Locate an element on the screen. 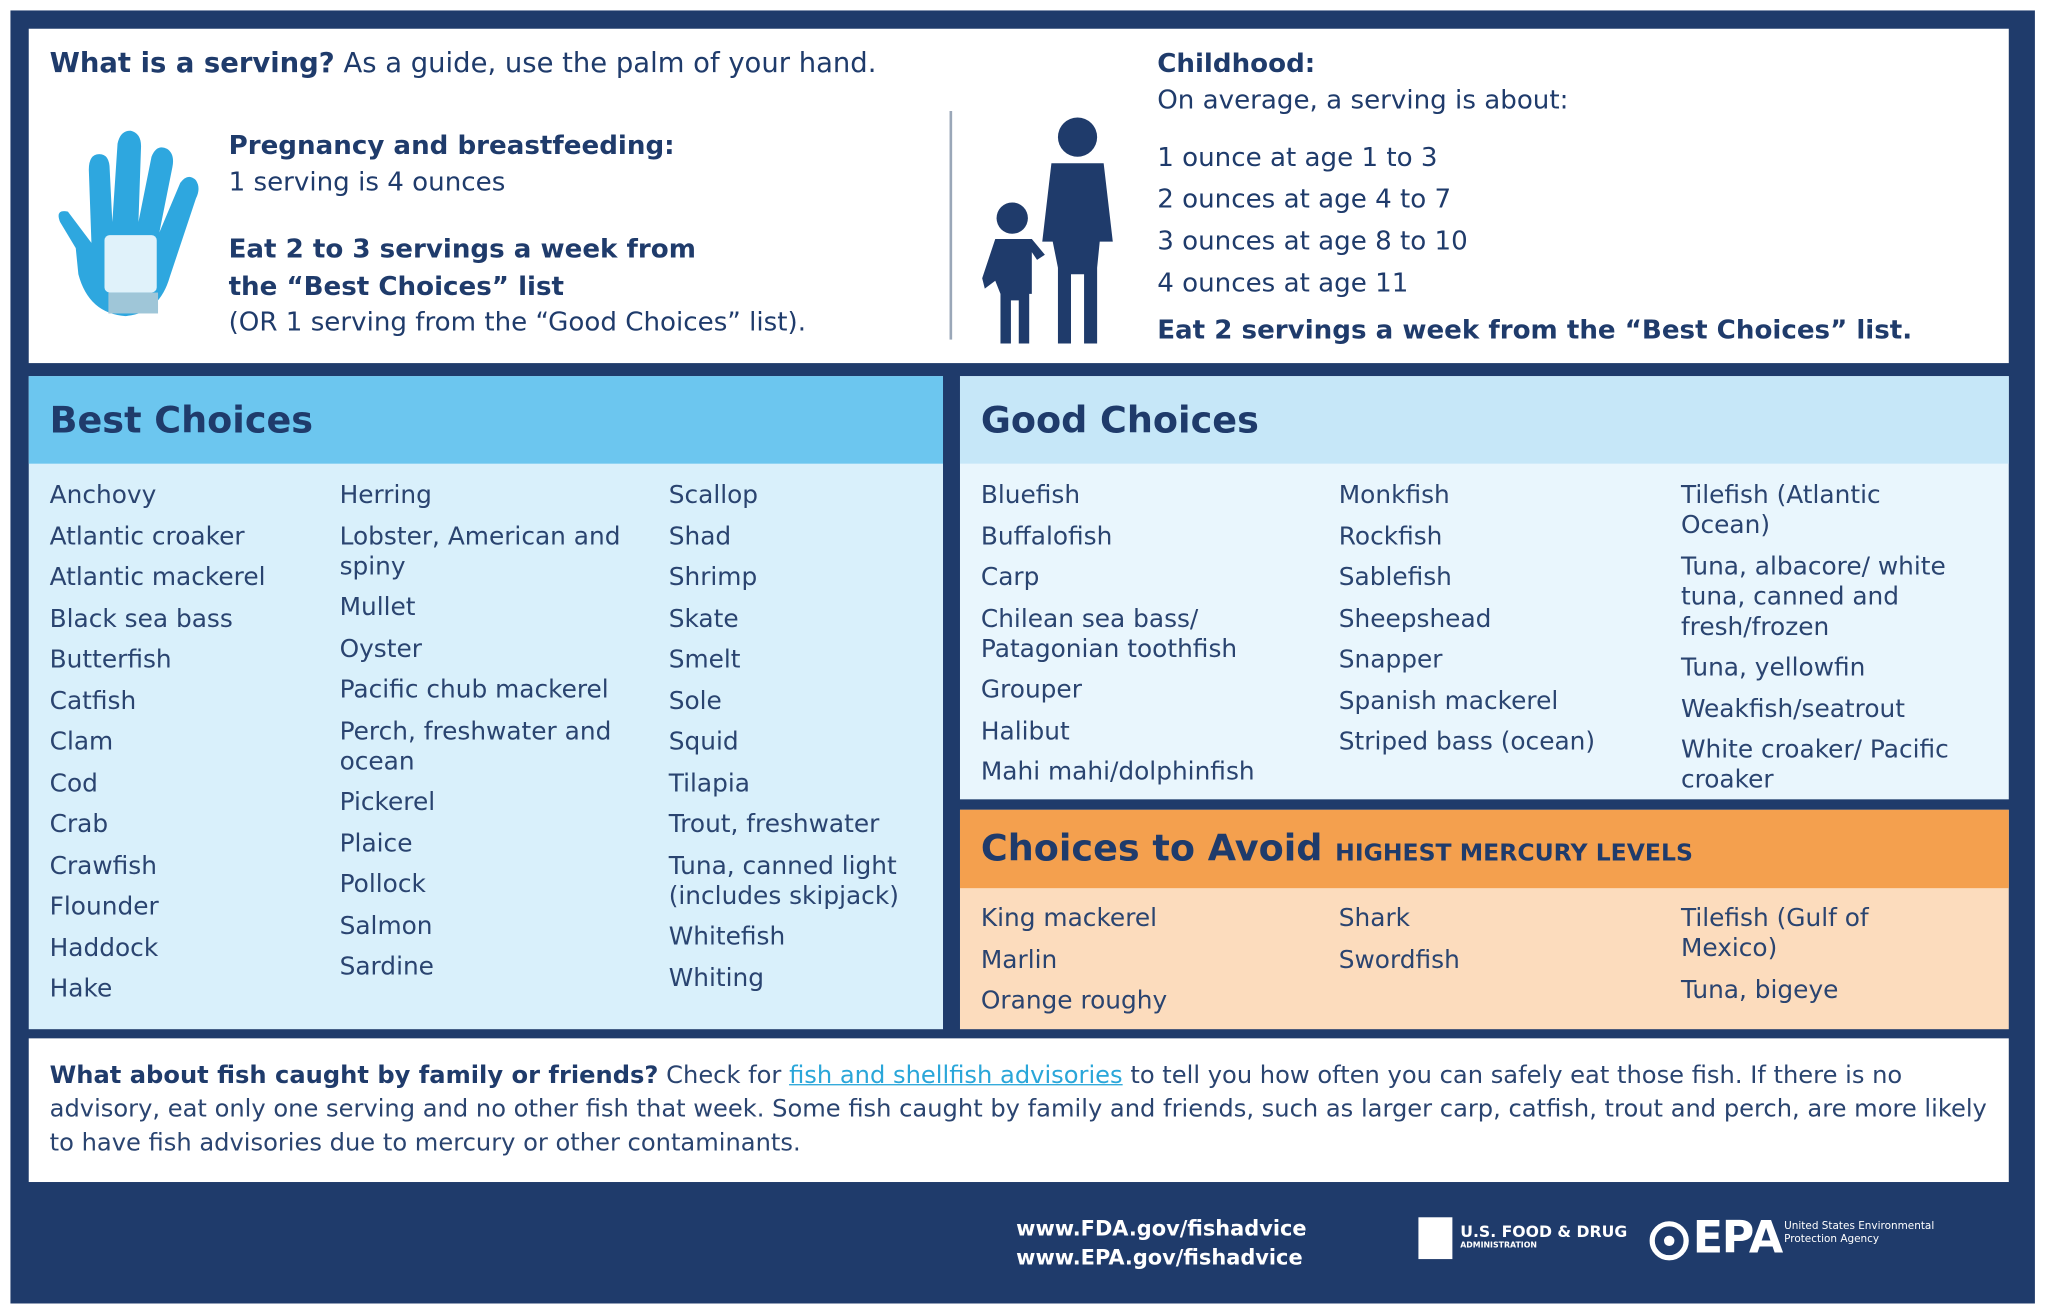 This screenshot has width=2048, height=1316. caught-section is located at coordinates (1018, 1110).